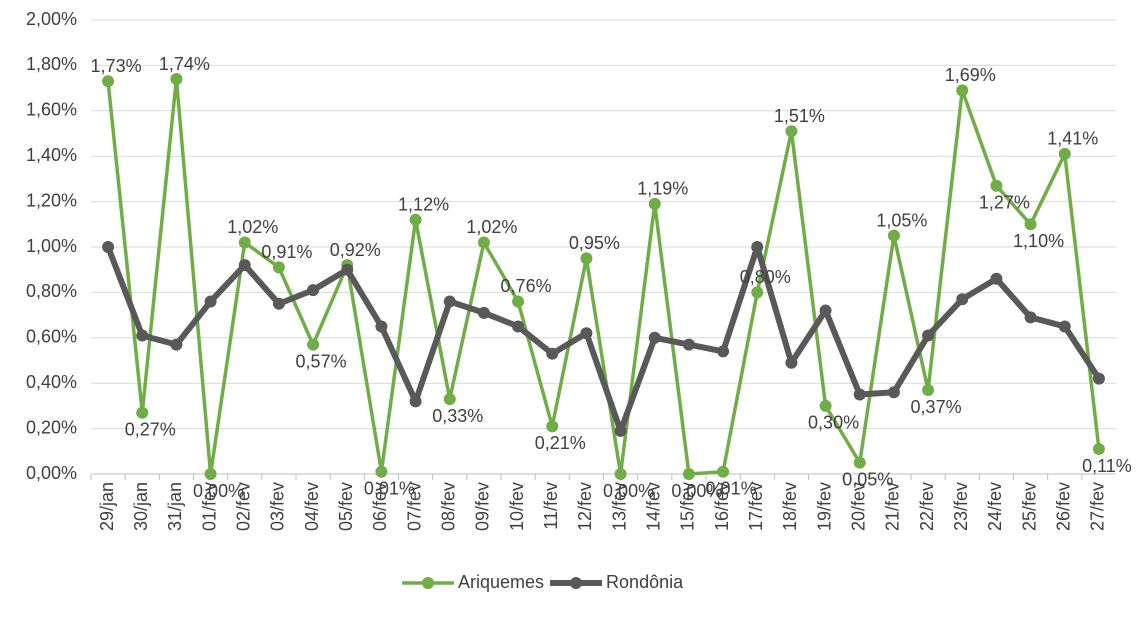  What do you see at coordinates (1004, 202) in the screenshot?
I see `data-label: 1,27%` at bounding box center [1004, 202].